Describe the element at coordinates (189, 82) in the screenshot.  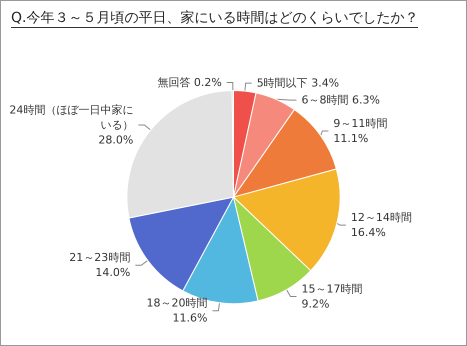
I see `slice-label: 無回答 0.2%` at that location.